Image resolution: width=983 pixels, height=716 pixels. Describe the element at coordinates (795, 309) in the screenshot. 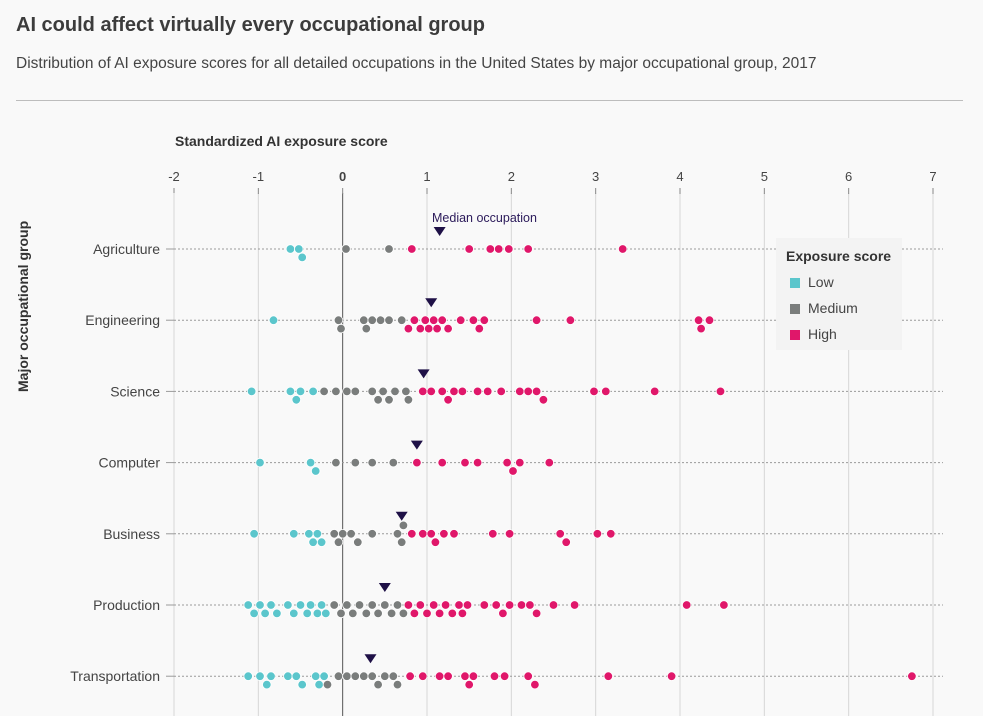

I see `legend-swatch-medium` at that location.